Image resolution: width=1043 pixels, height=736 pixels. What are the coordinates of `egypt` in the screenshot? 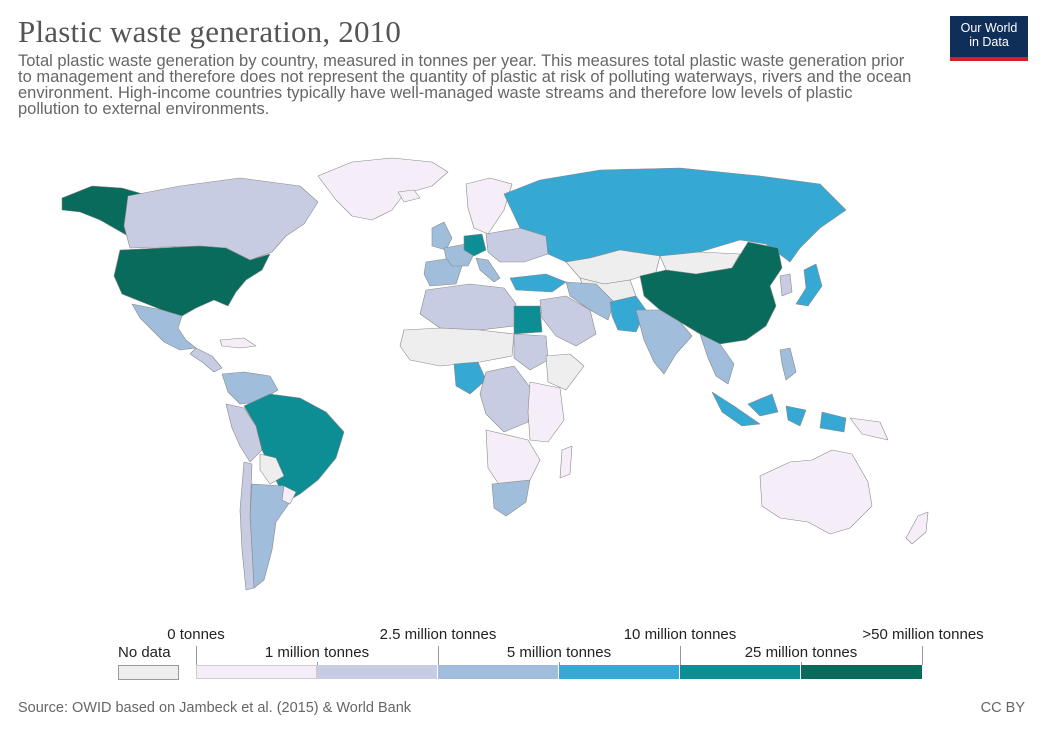 It's located at (528, 320).